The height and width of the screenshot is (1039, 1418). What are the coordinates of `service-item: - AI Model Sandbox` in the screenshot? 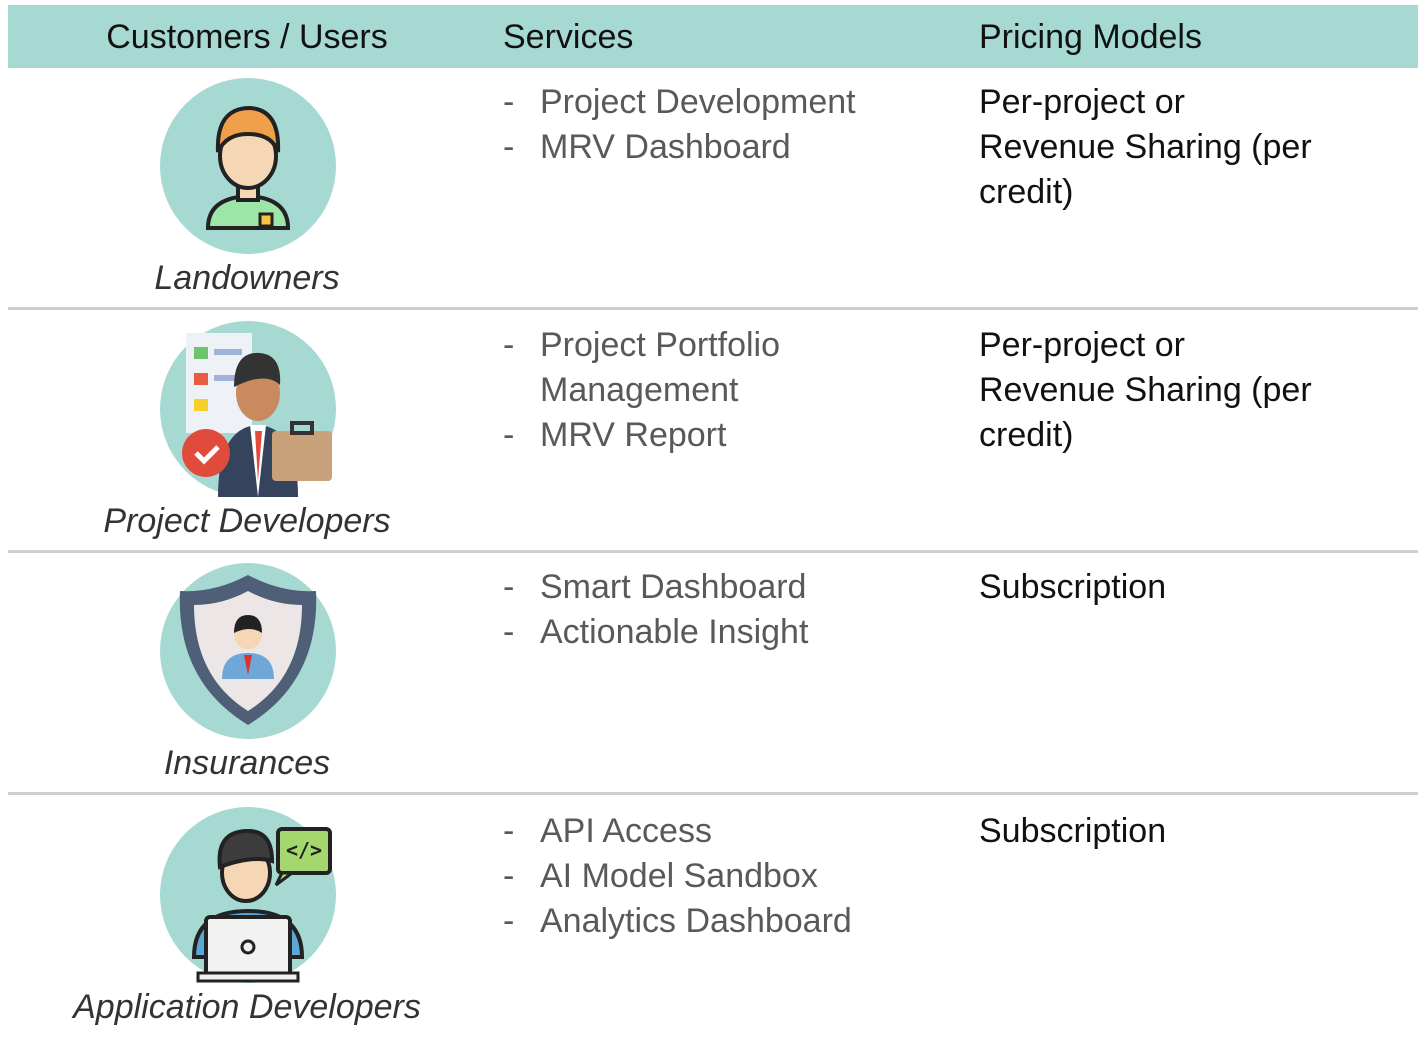 It's located at (723, 876).